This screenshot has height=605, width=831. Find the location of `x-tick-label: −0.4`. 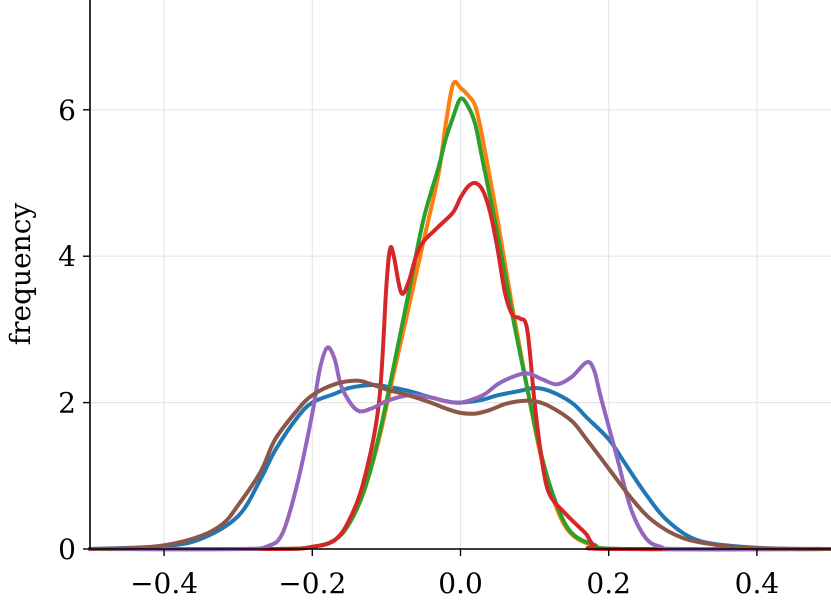

x-tick-label: −0.4 is located at coordinates (164, 583).